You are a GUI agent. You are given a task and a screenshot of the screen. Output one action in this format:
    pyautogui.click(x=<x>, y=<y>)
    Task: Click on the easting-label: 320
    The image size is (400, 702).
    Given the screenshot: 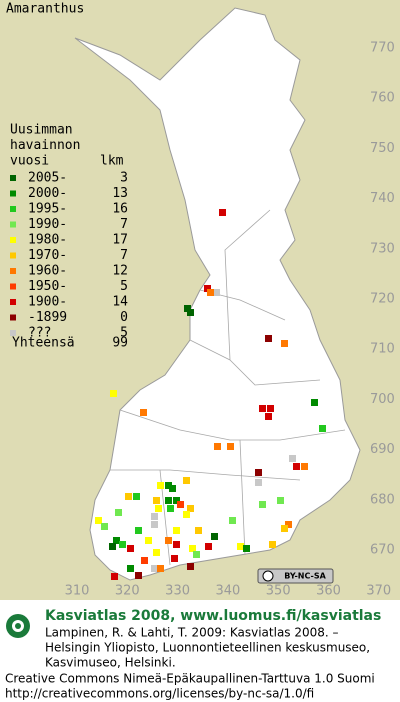 What is the action you would take?
    pyautogui.click(x=127, y=591)
    